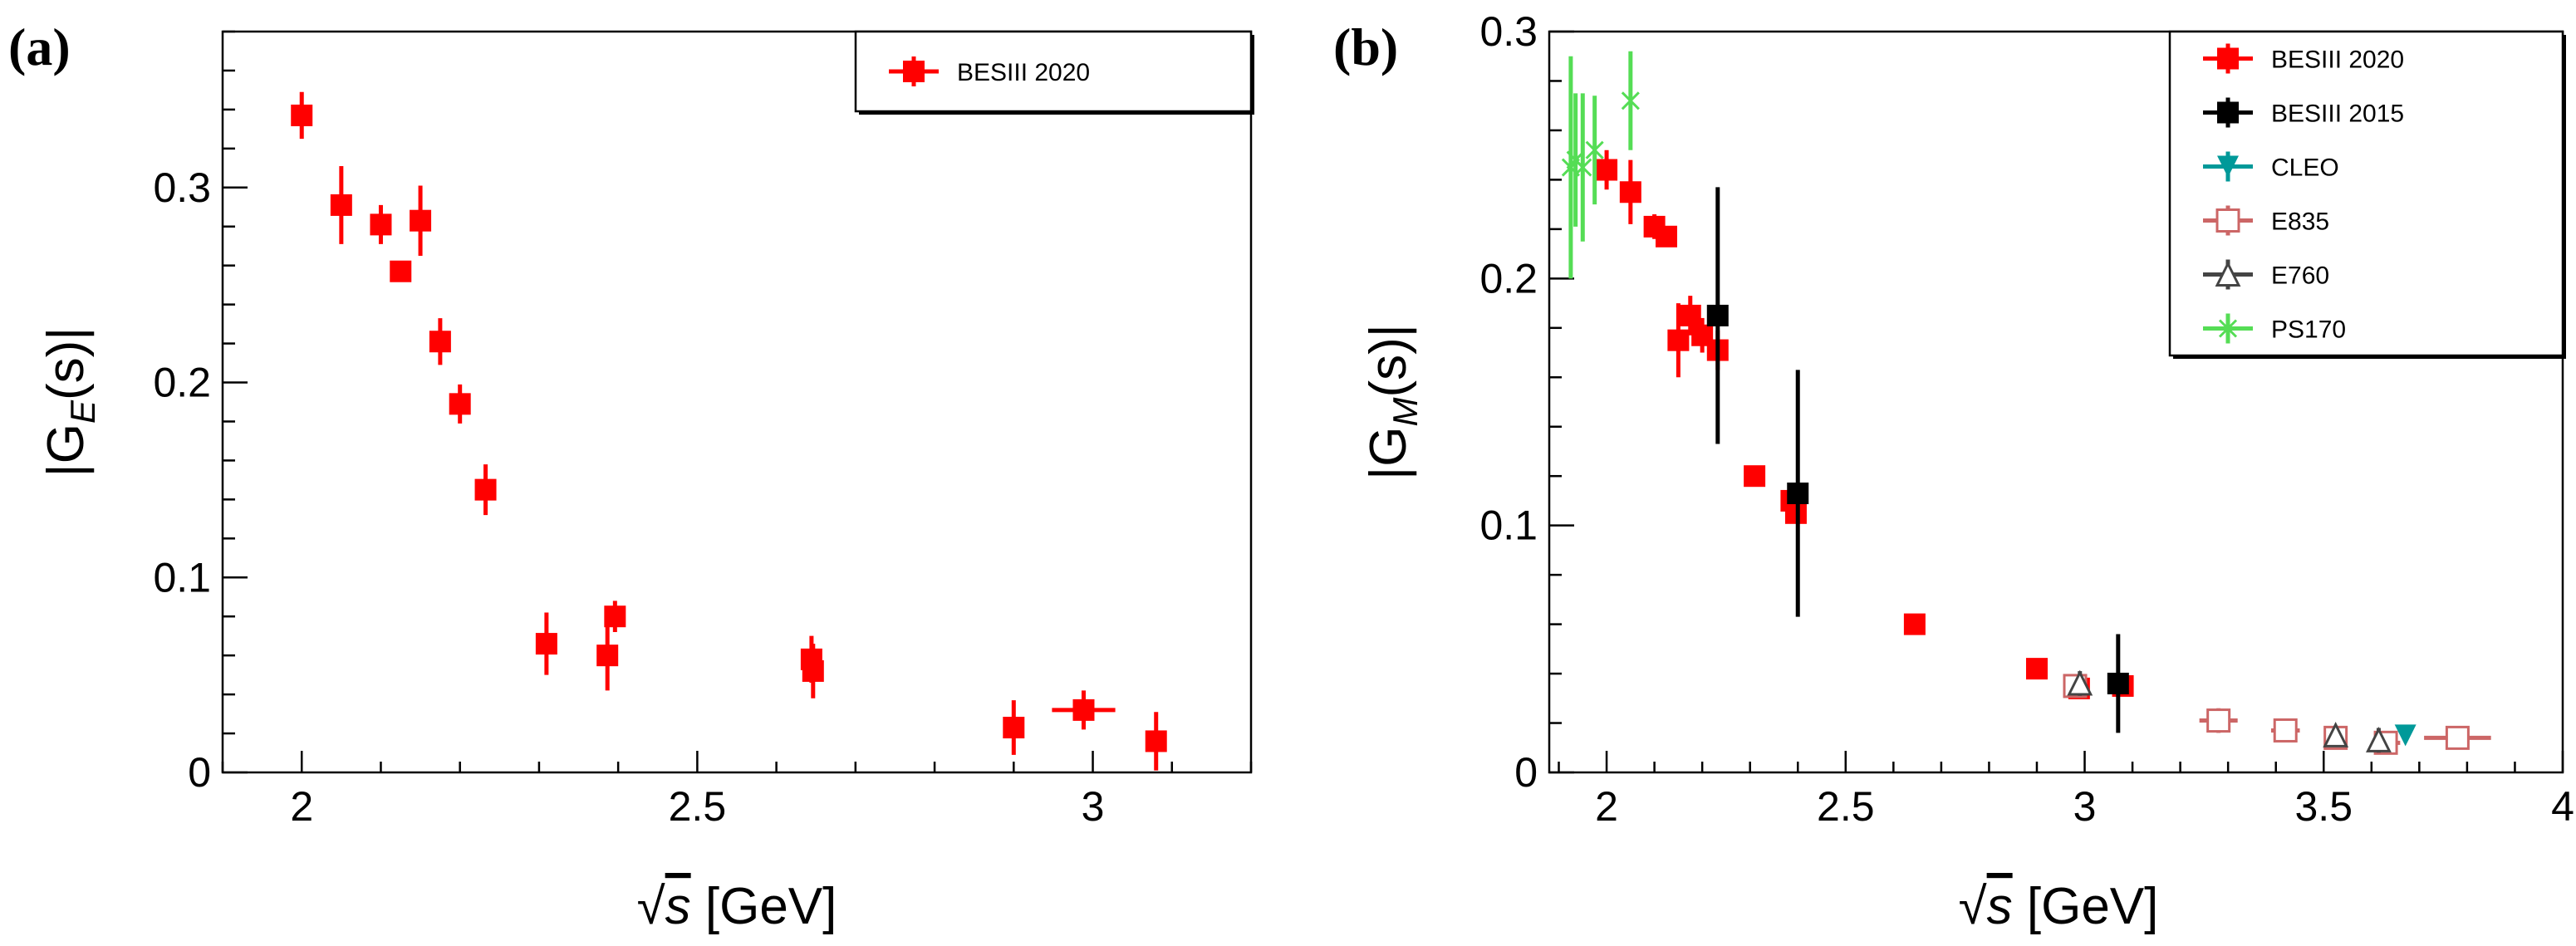 This screenshot has width=2576, height=946. What do you see at coordinates (2266, 220) in the screenshot?
I see `legend-entry: E835` at bounding box center [2266, 220].